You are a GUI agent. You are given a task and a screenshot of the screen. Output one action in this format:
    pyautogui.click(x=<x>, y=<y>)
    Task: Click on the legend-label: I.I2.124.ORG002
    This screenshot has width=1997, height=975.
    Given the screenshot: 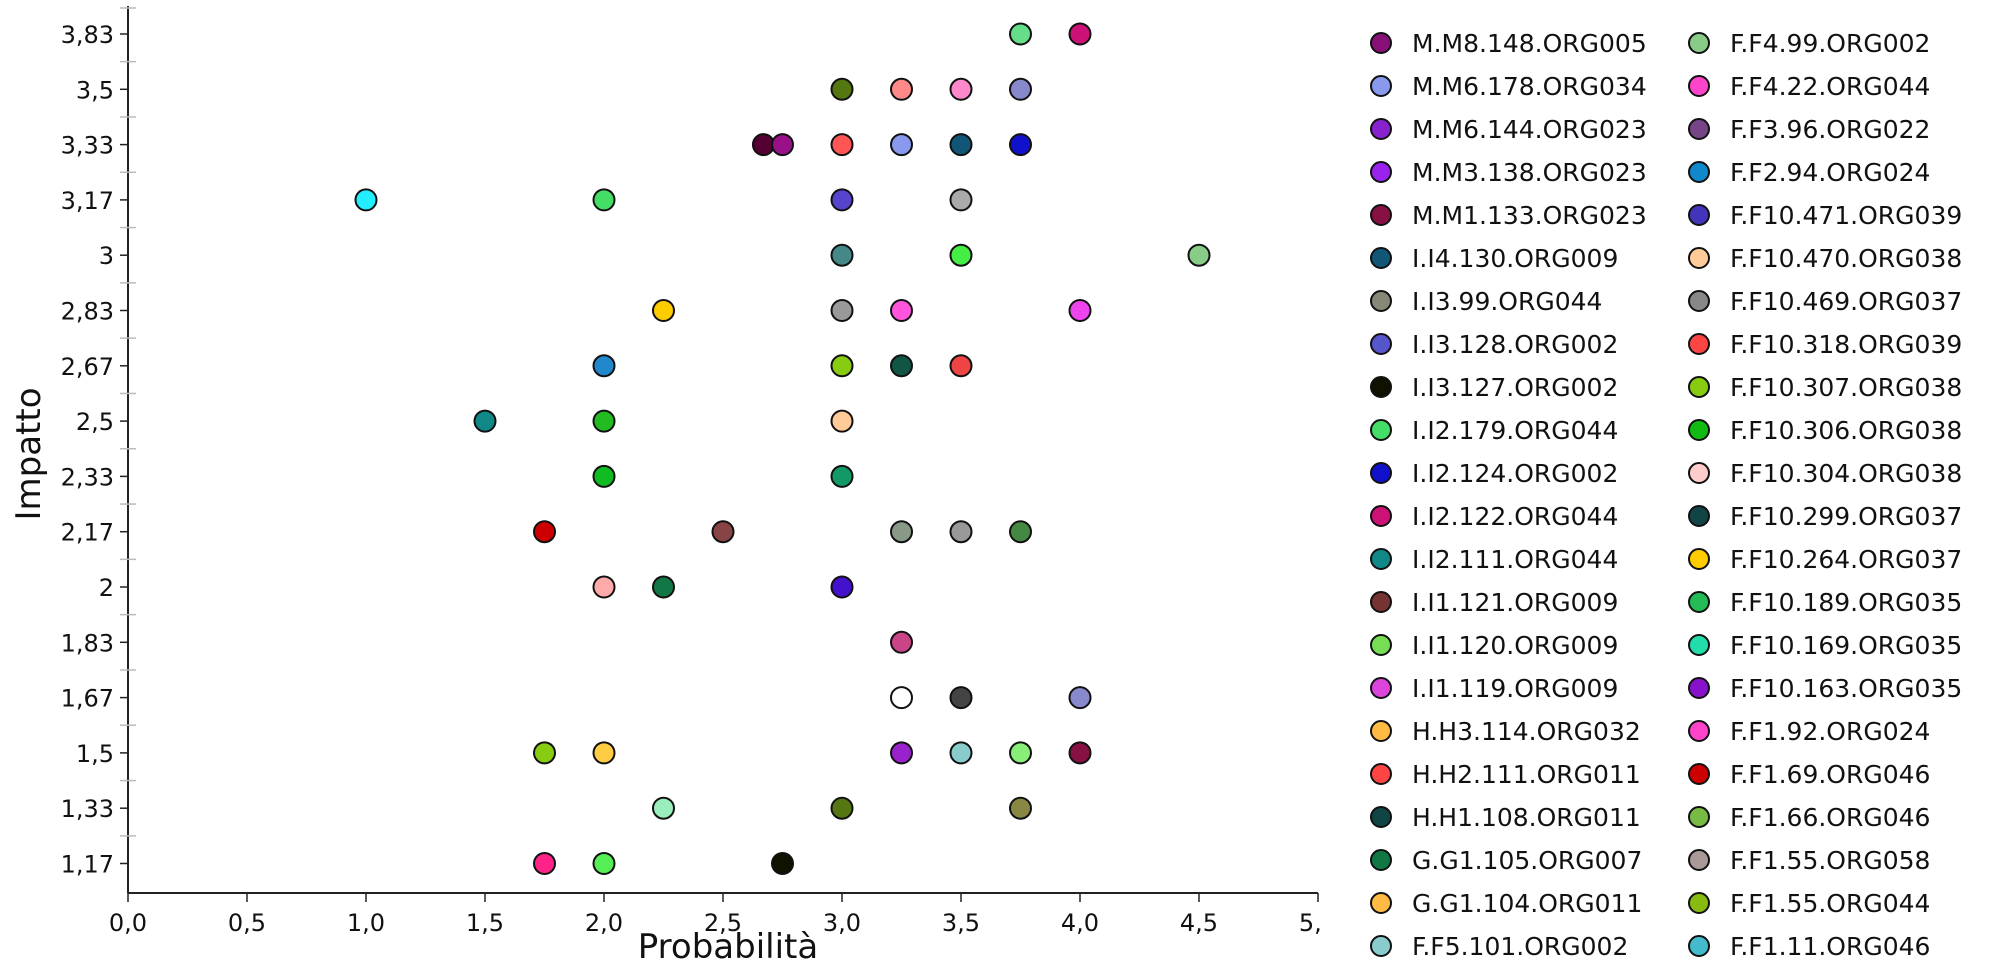 What is the action you would take?
    pyautogui.click(x=1515, y=473)
    